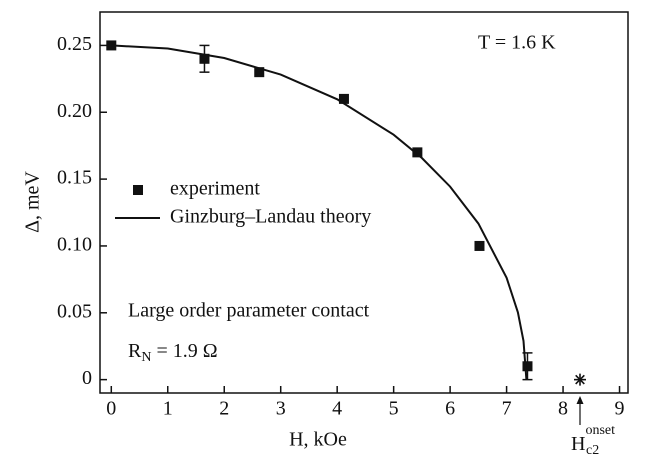  I want to click on y-tick-label: 0, so click(87, 378).